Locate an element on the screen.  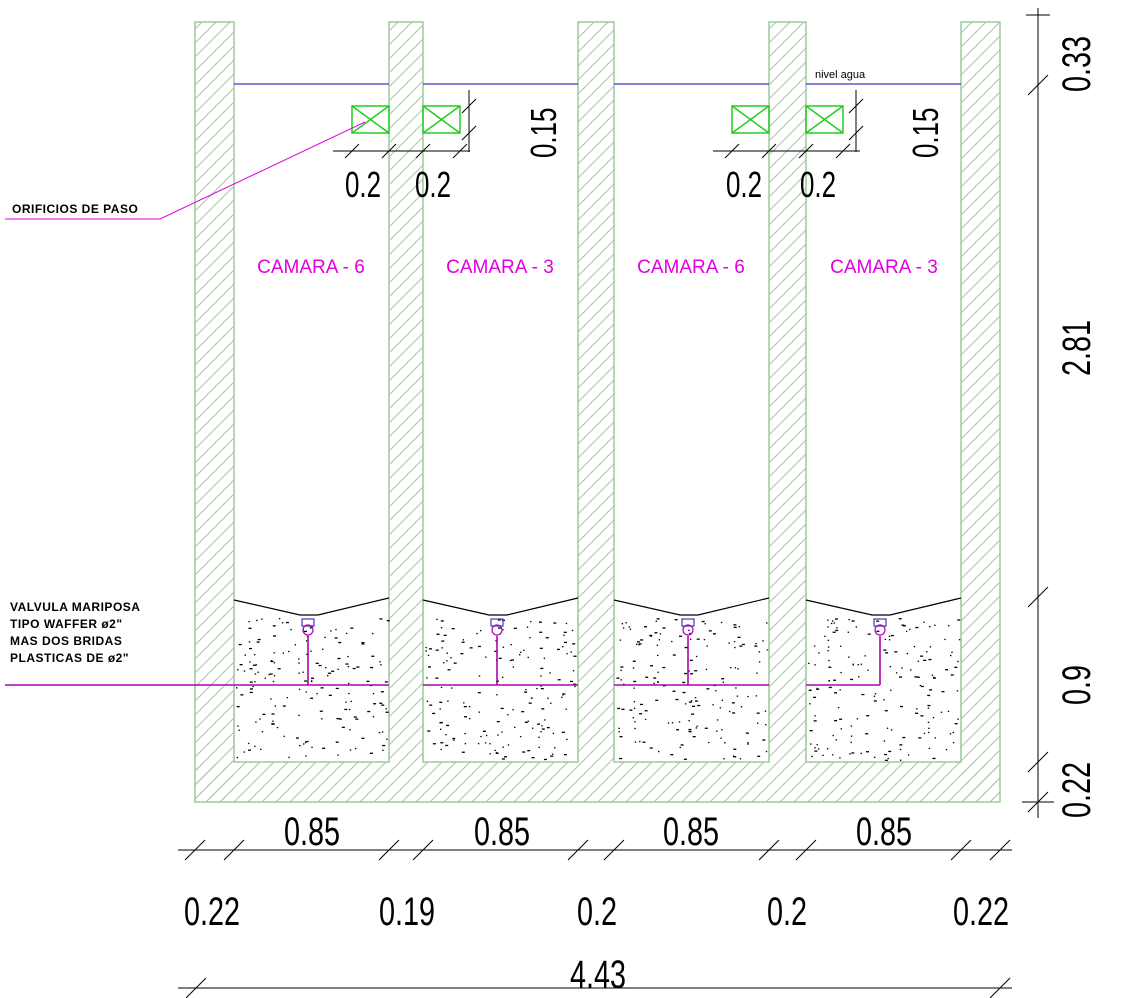
water-level-label: nivel agua is located at coordinates (840, 75).